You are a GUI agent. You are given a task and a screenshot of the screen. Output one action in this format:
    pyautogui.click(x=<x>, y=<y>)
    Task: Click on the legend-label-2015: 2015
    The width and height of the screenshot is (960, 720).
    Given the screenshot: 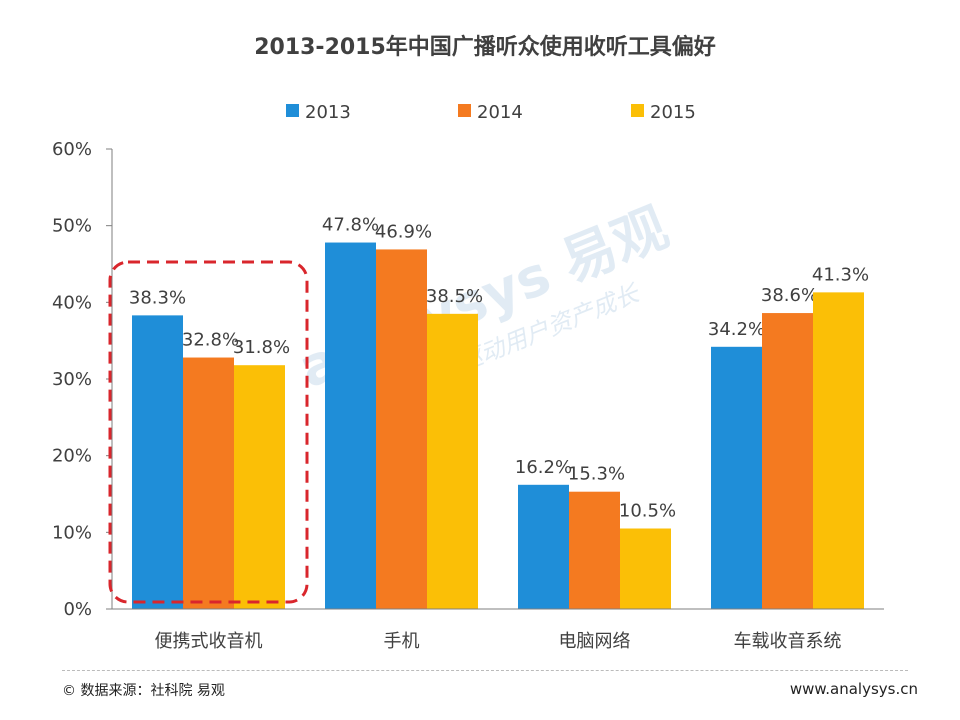 What is the action you would take?
    pyautogui.click(x=673, y=112)
    